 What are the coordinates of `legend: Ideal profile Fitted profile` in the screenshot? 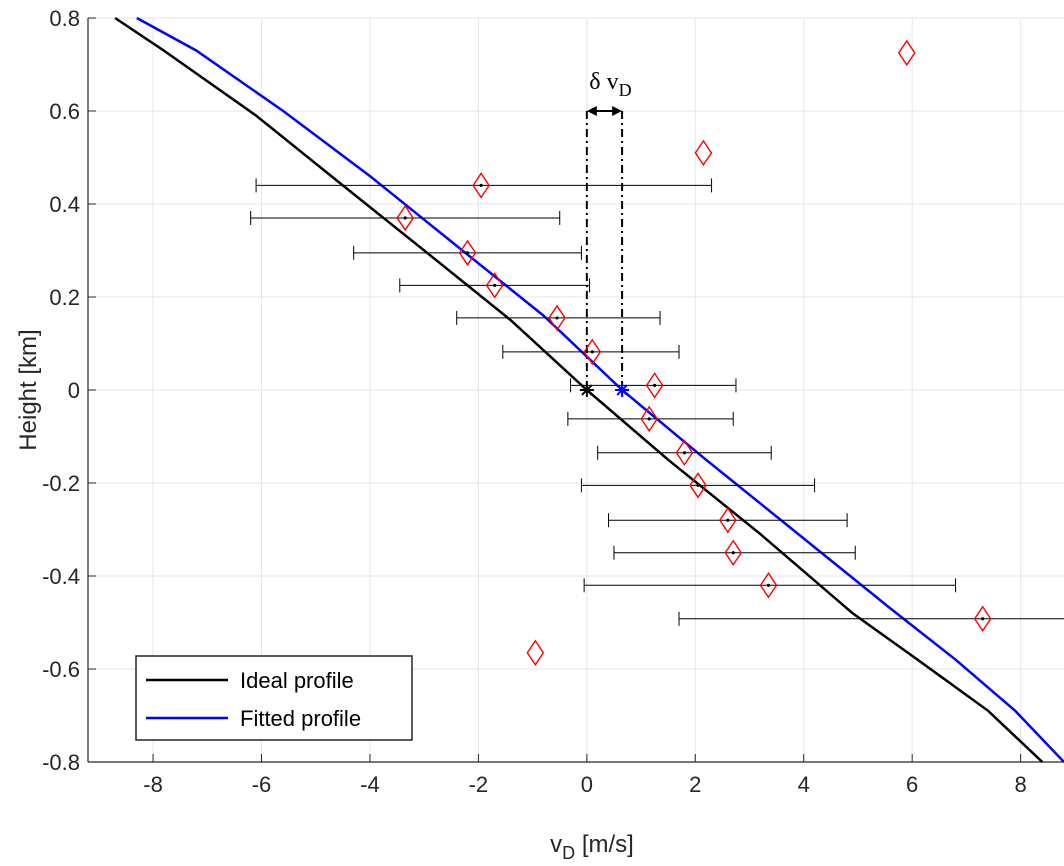 It's located at (274, 698).